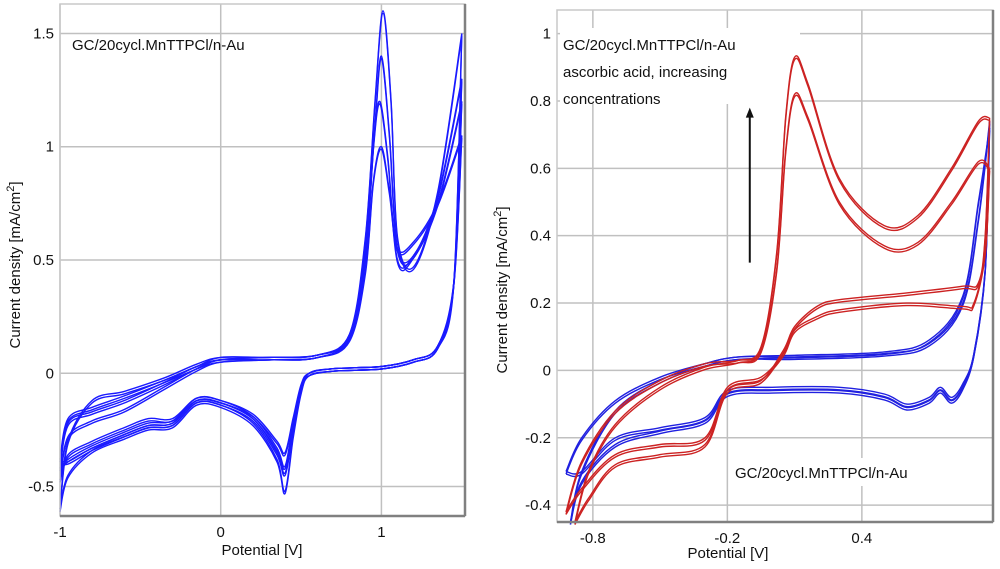 This screenshot has width=1000, height=569. Describe the element at coordinates (540, 236) in the screenshot. I see `y-tick-label: 0.4` at that location.